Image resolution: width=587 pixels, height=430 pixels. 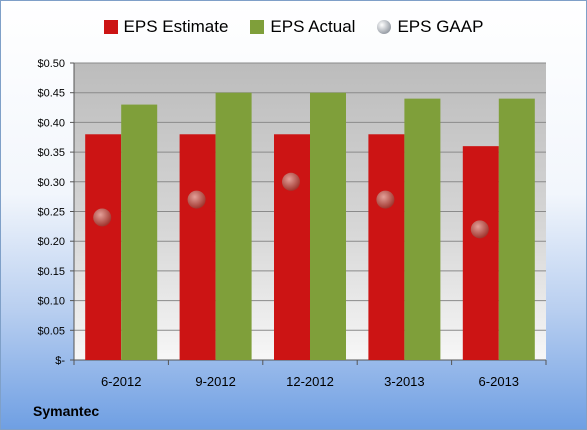 I want to click on y-tick-label: $-, so click(x=60, y=361).